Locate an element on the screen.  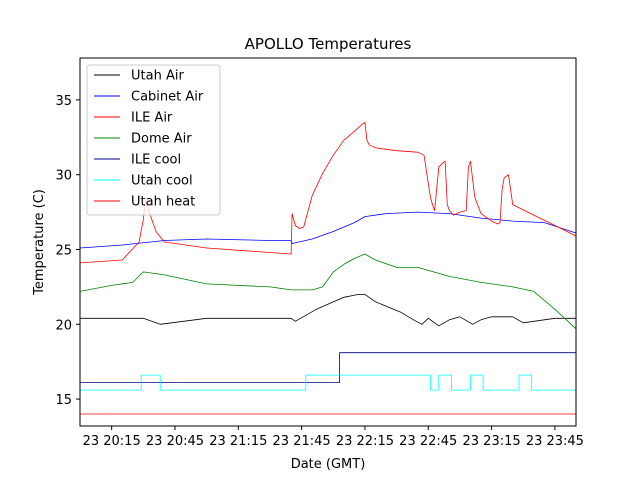
y-tick-label: 20 is located at coordinates (63, 325).